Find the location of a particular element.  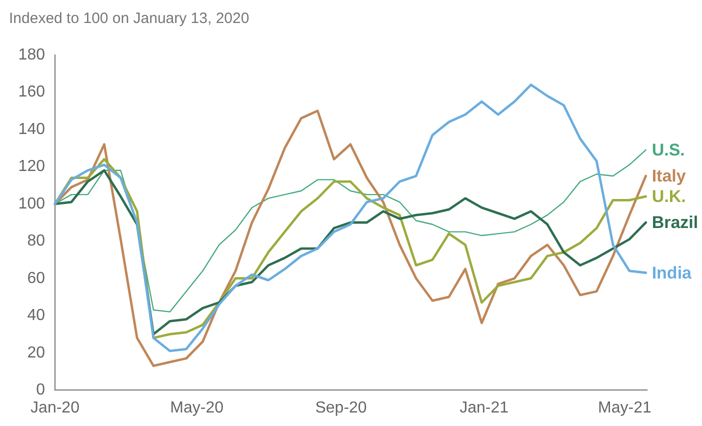

y-tick-label: 120 is located at coordinates (32, 167).